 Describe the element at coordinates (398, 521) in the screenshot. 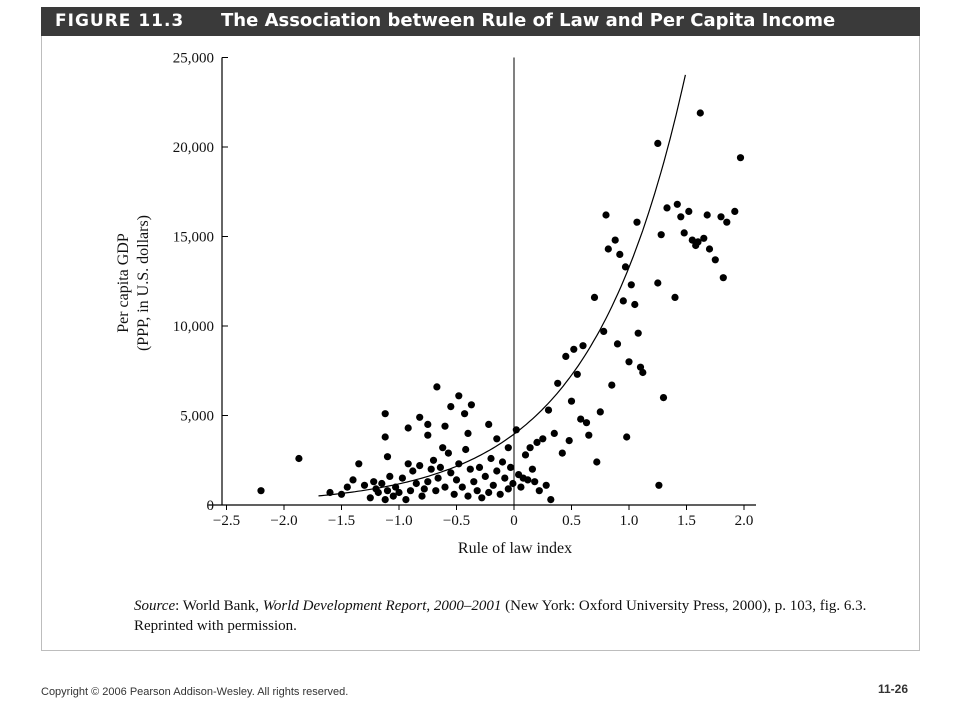

I see `x-tick-label: −1.0` at that location.